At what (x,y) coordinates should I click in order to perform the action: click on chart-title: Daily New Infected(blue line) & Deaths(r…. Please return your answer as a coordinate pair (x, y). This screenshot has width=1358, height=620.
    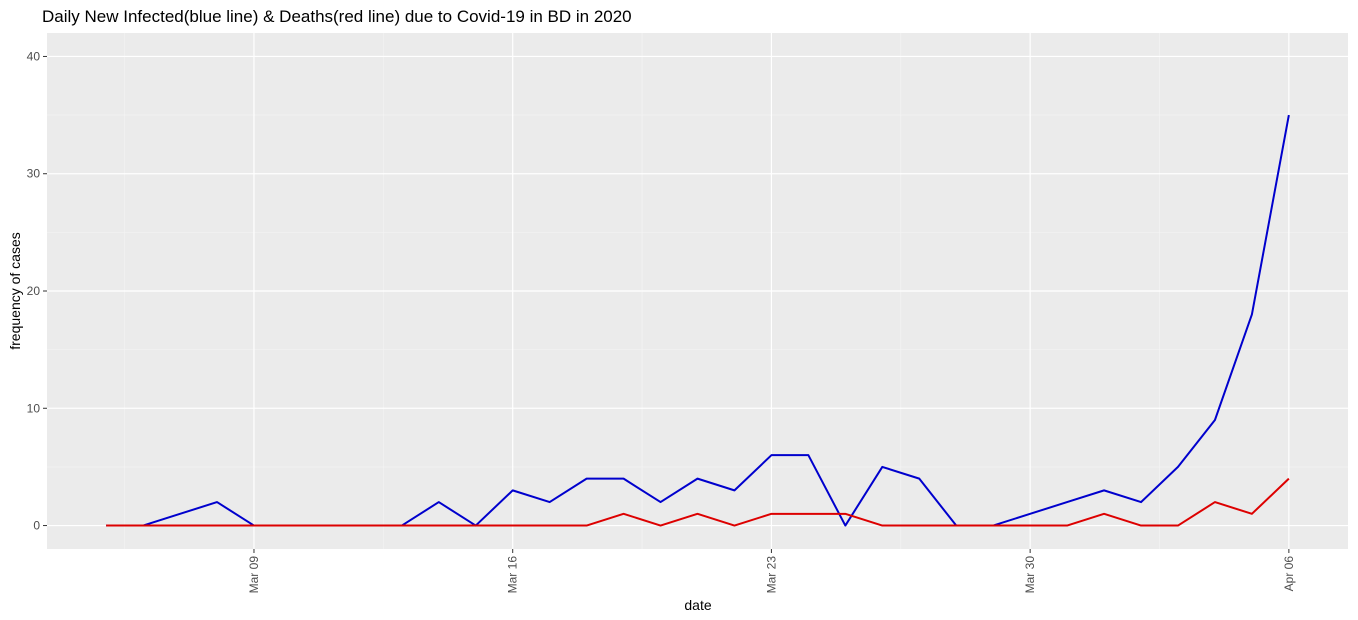
    Looking at the image, I should click on (337, 16).